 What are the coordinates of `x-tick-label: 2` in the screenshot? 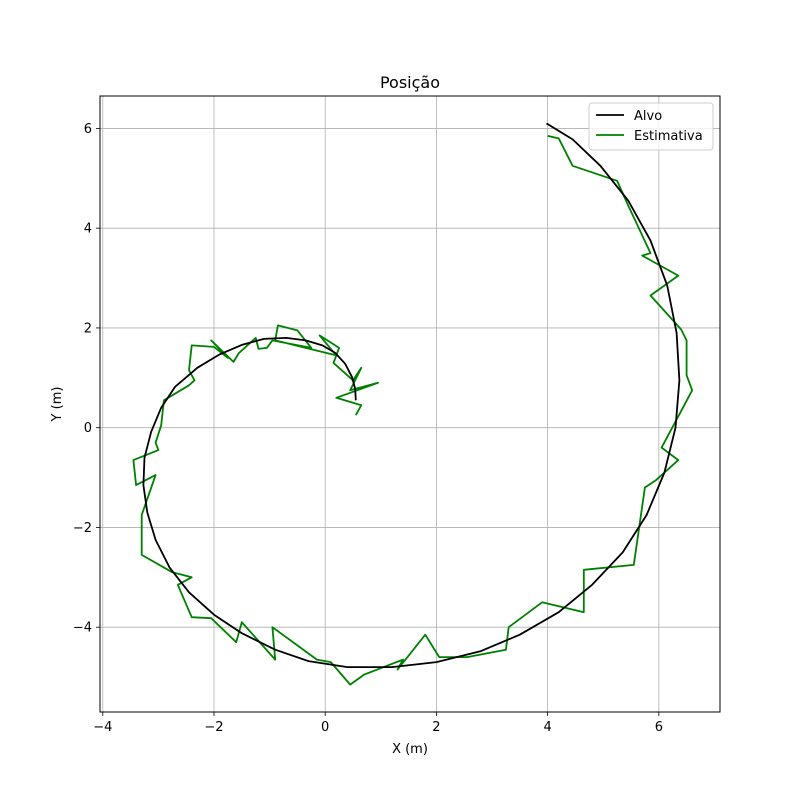 It's located at (436, 727).